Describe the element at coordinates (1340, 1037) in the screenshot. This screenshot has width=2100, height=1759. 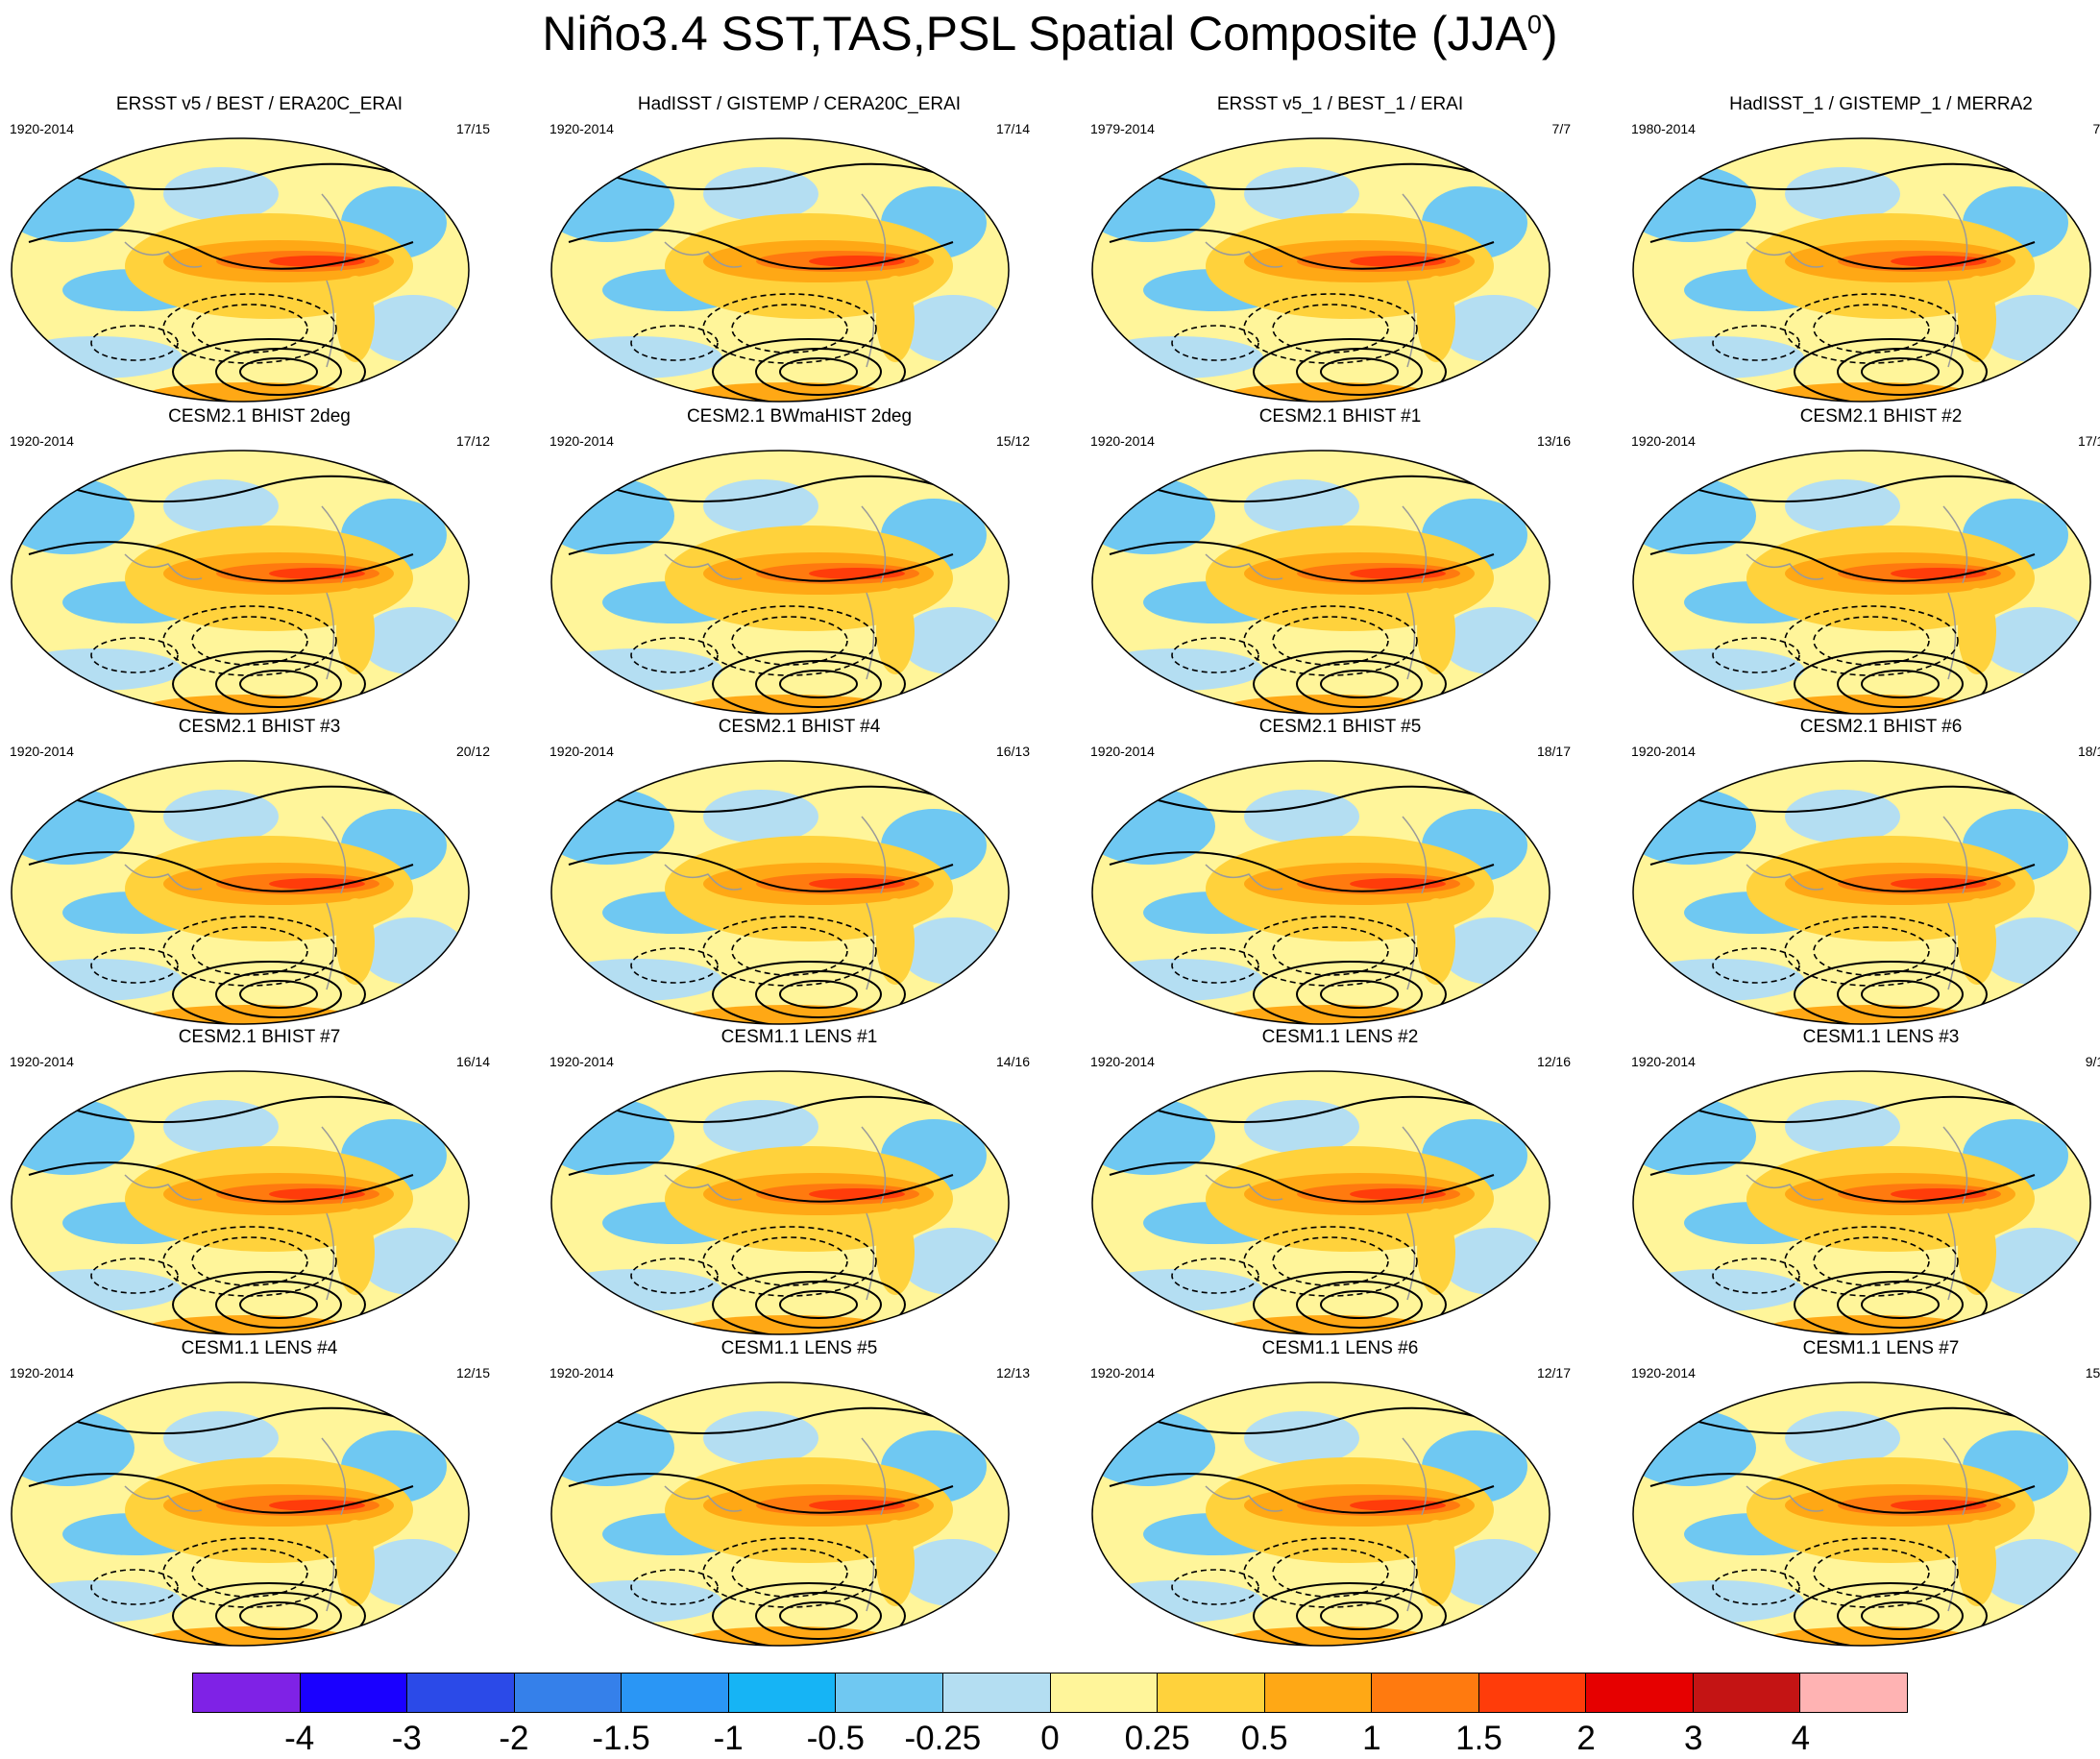
I see `panel-title: CESM1.1 LENS #2` at that location.